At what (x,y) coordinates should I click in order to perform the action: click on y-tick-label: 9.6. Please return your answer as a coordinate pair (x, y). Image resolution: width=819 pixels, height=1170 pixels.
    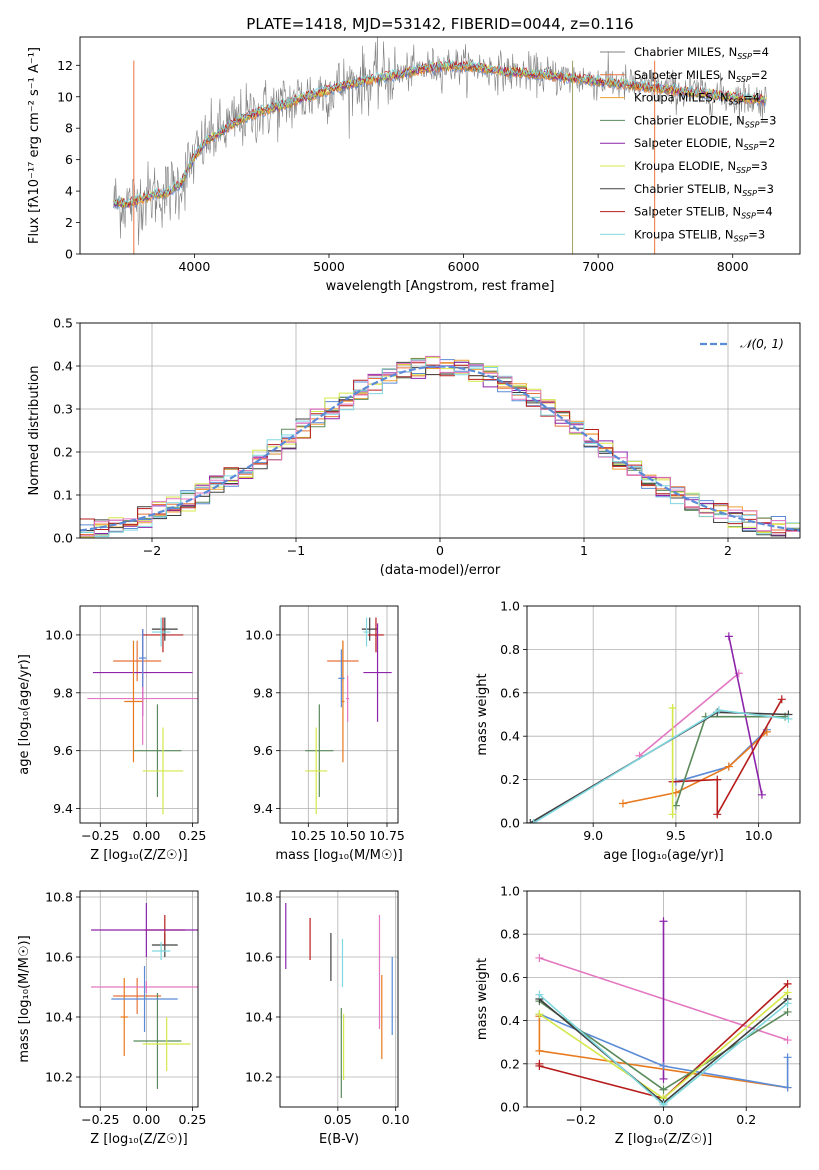
    Looking at the image, I should click on (263, 750).